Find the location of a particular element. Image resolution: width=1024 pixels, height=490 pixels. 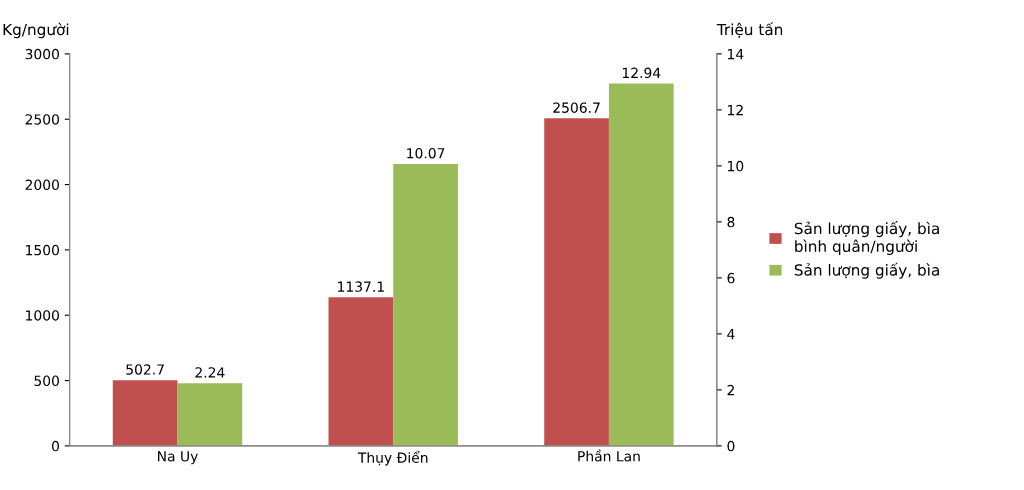

y-tick-label: 2500 is located at coordinates (42, 119).